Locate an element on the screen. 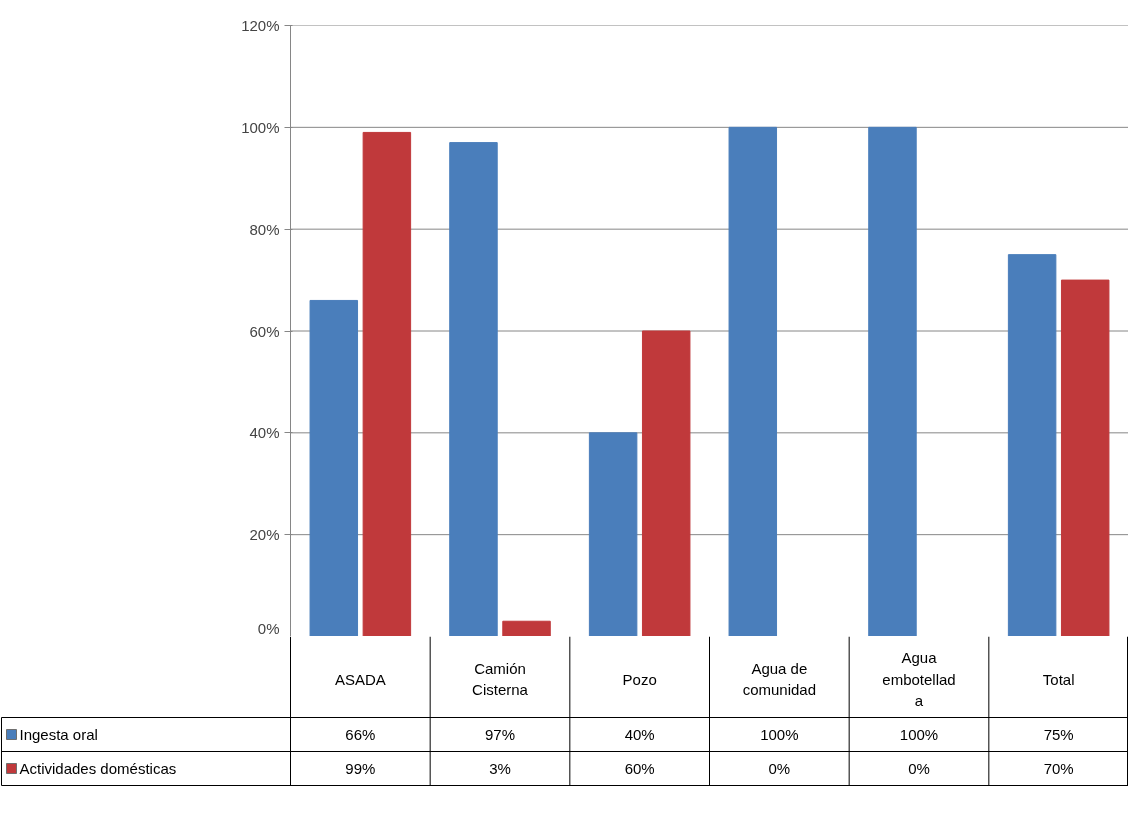 The image size is (1128, 819). data-label: 3% is located at coordinates (500, 768).